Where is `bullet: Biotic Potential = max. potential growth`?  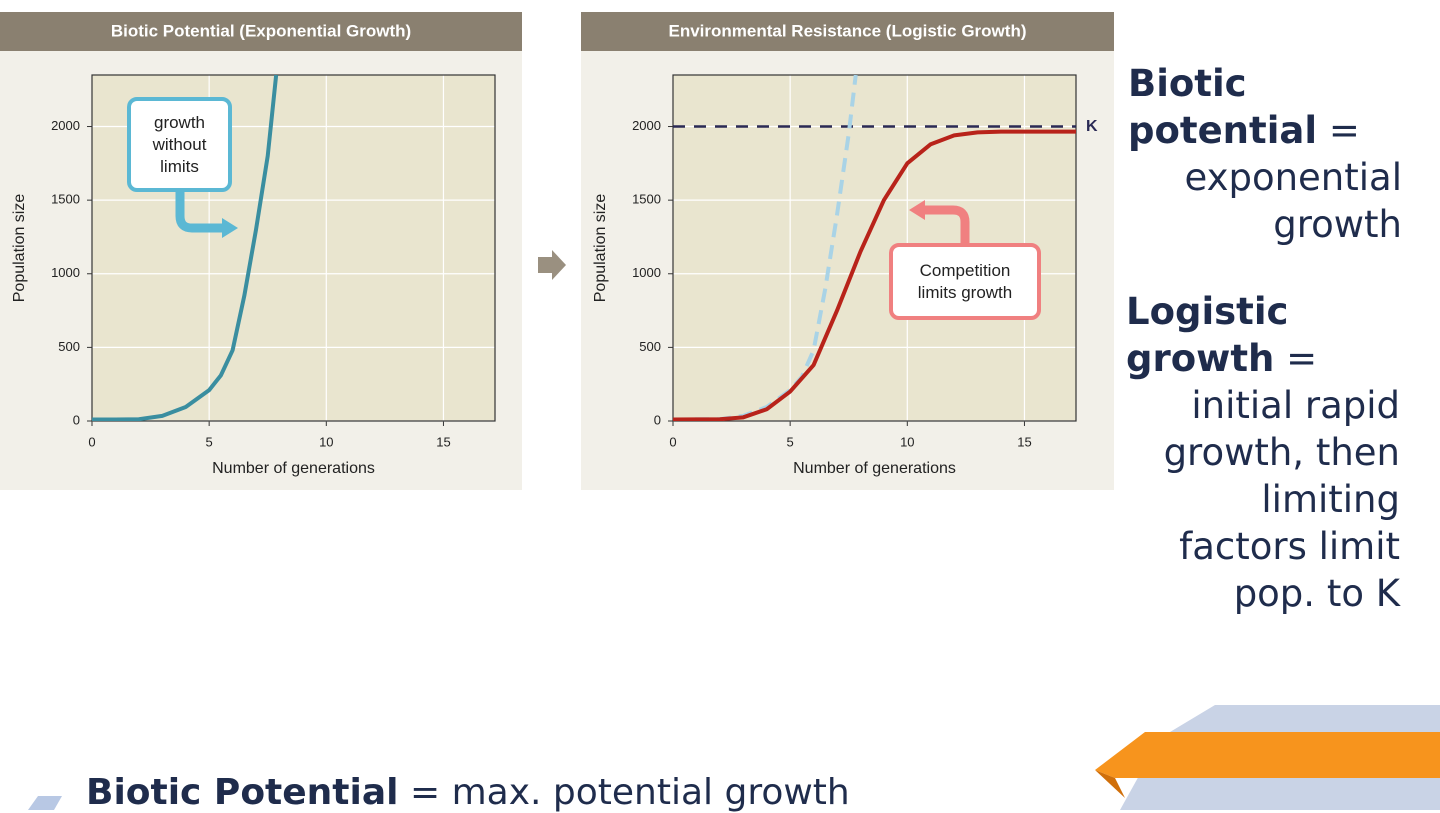
bullet: Biotic Potential = max. potential growth is located at coordinates (468, 792).